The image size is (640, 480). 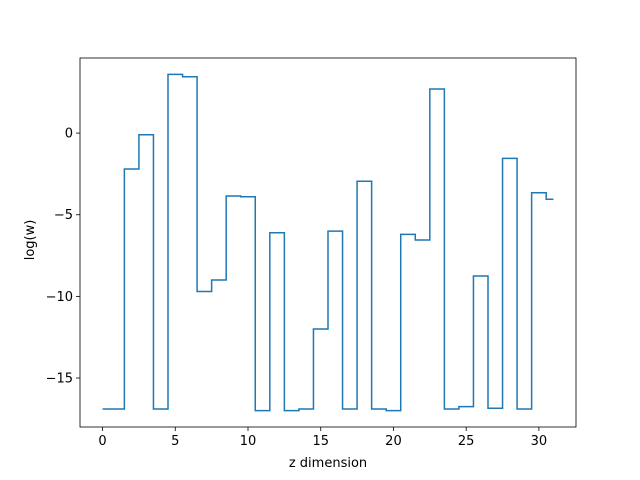 What do you see at coordinates (102, 441) in the screenshot?
I see `x-tick-label: 0` at bounding box center [102, 441].